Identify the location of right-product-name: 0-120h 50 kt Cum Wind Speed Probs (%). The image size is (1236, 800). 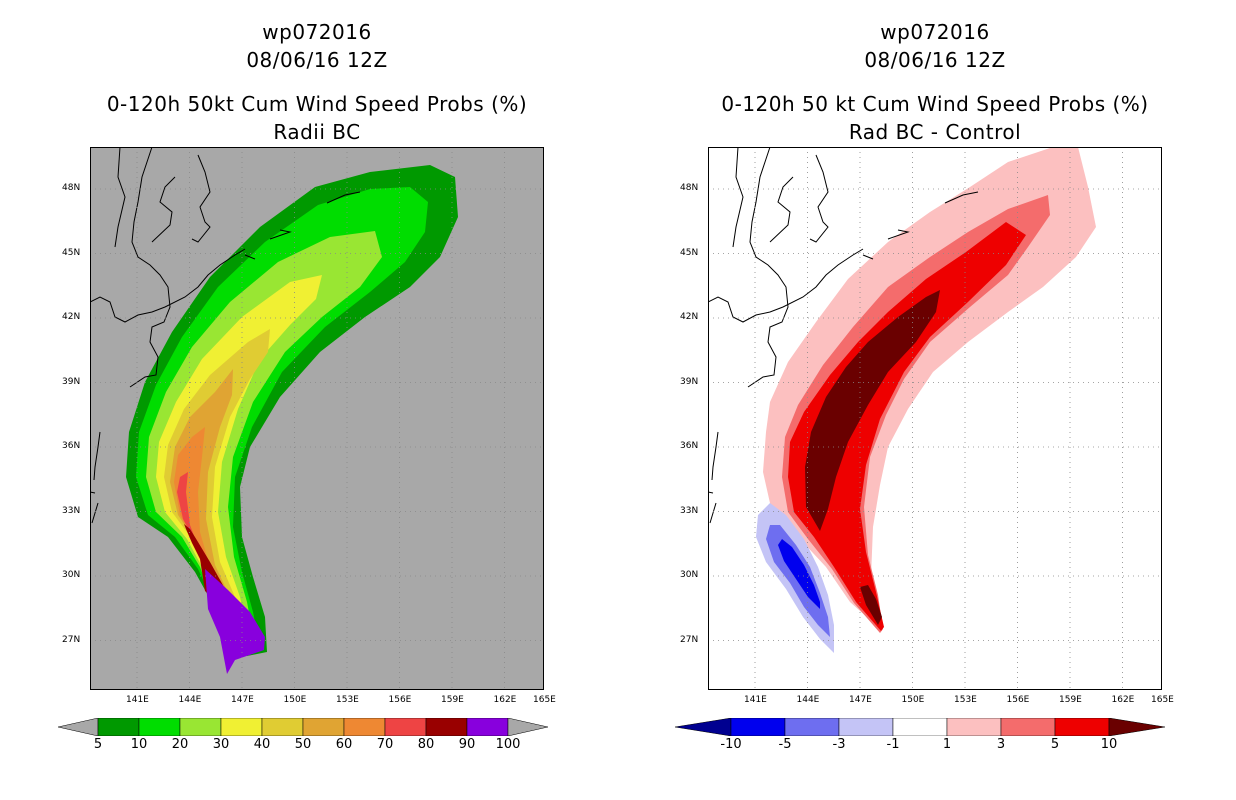
(935, 104).